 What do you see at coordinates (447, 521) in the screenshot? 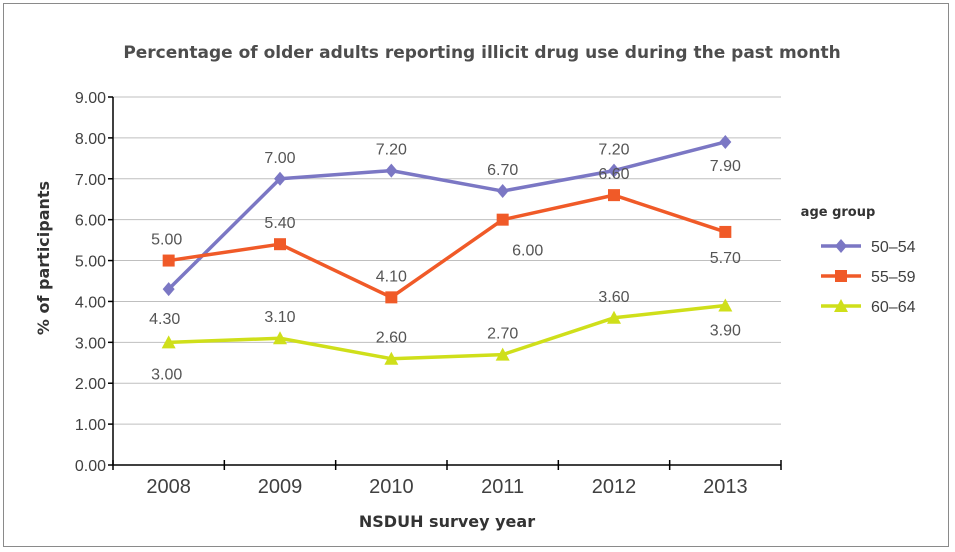
I see `x-axis-title: NSDUH survey year` at bounding box center [447, 521].